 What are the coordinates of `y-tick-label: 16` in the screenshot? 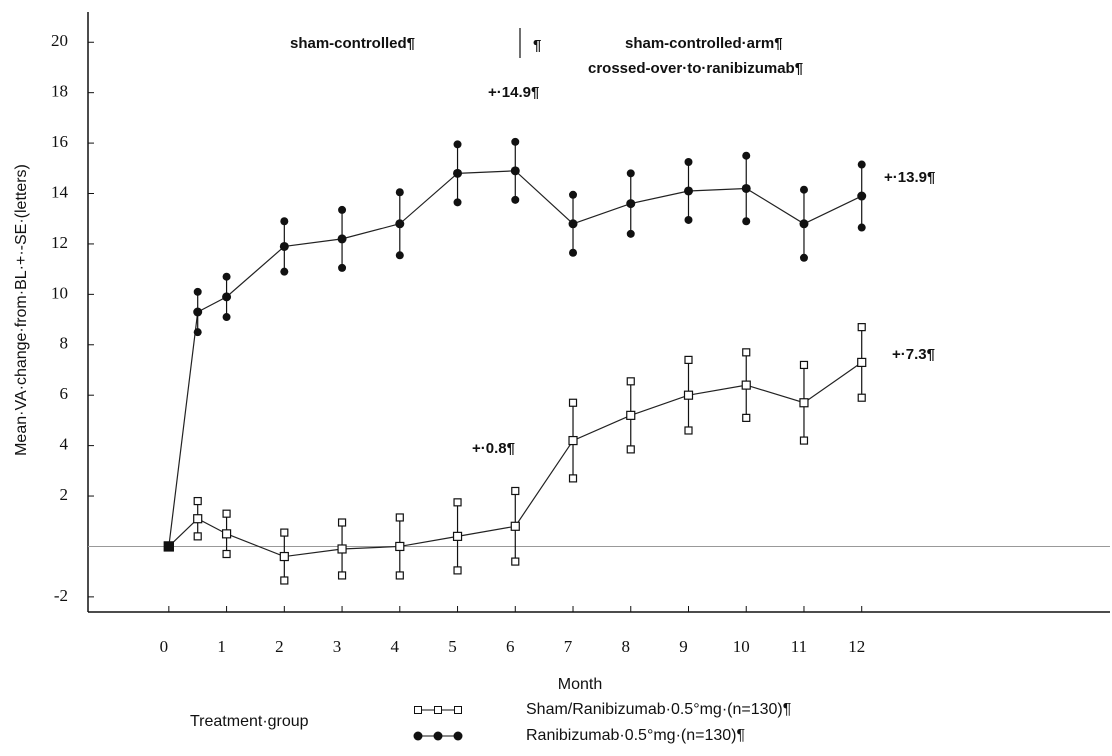 It's located at (59, 141).